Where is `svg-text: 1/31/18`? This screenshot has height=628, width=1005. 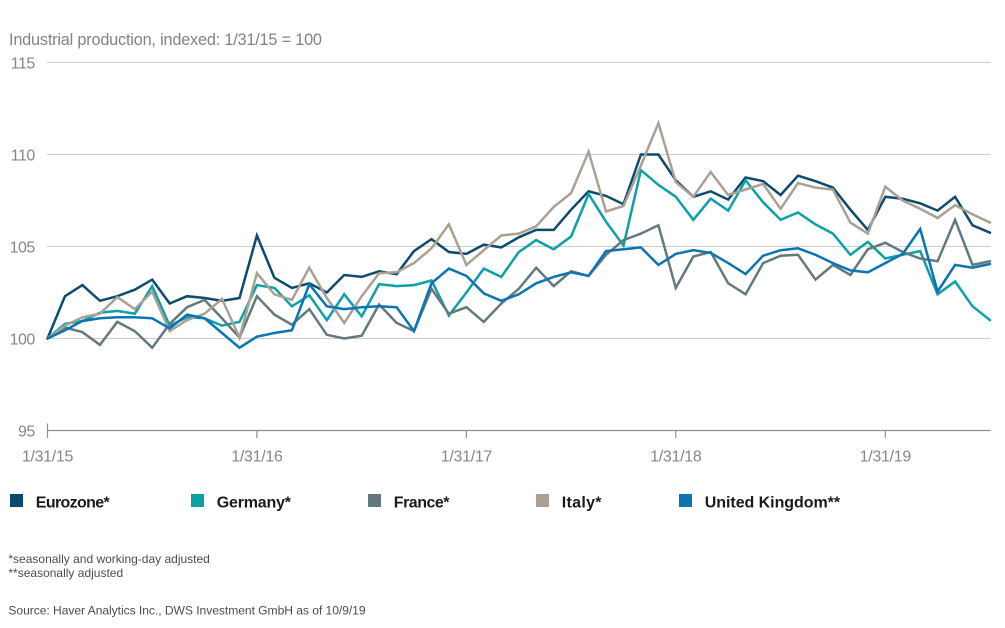 svg-text: 1/31/18 is located at coordinates (676, 456).